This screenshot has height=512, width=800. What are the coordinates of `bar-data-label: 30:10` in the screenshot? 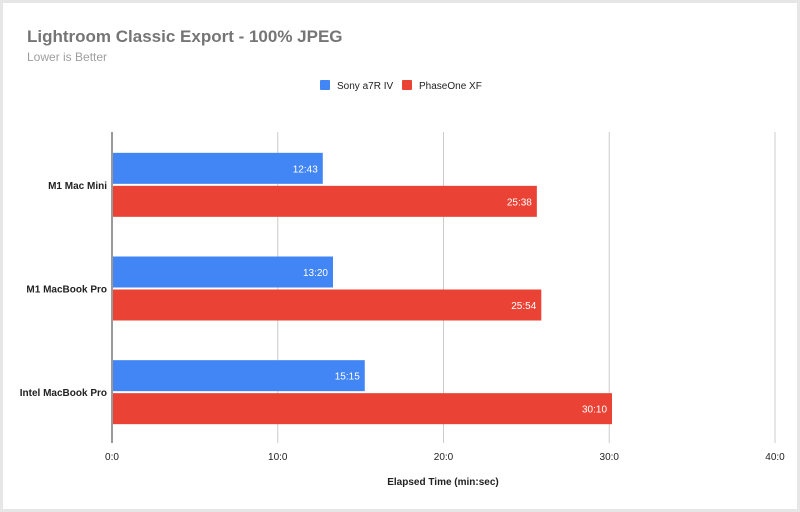 It's located at (594, 410).